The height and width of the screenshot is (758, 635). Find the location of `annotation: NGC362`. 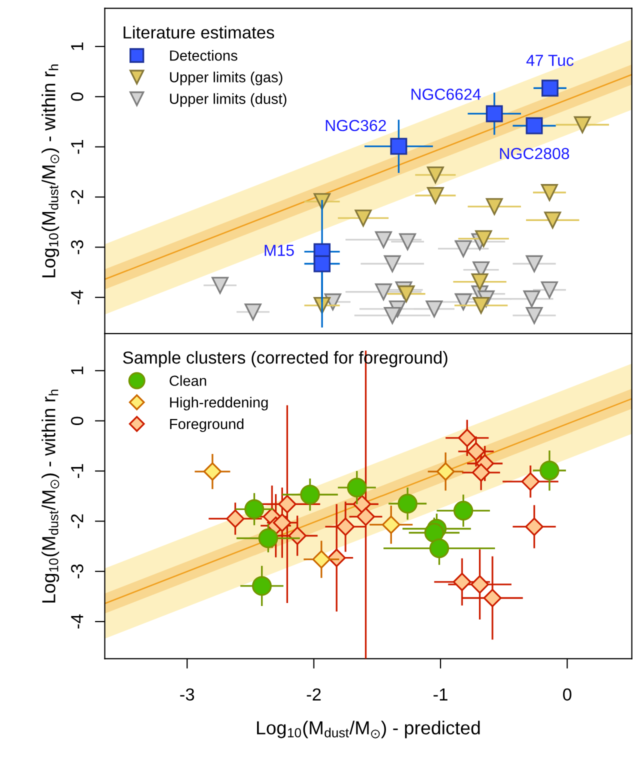

annotation: NGC362 is located at coordinates (356, 126).